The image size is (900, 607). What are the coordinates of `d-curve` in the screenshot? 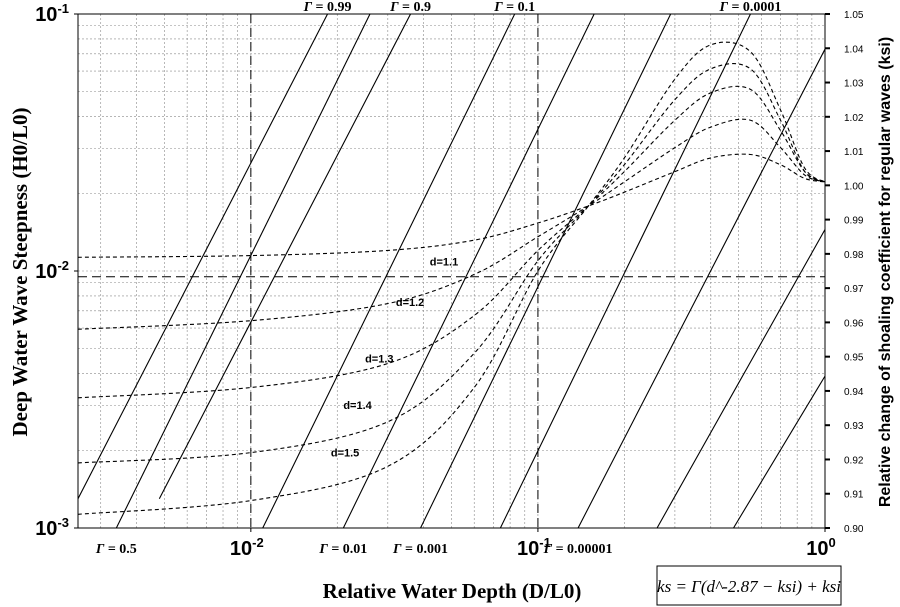 It's located at (451, 205).